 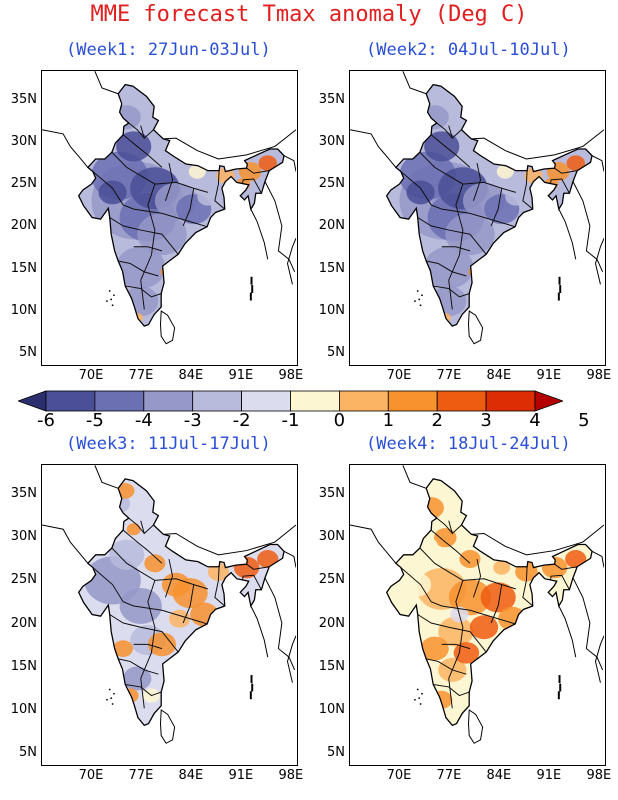 I want to click on x-tick-label: 91E, so click(x=241, y=775).